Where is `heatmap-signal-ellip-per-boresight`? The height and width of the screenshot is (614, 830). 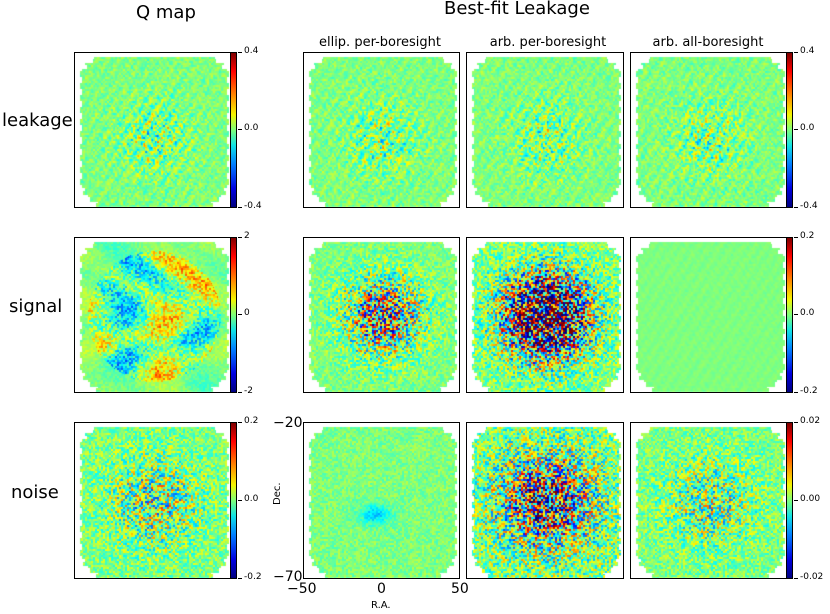
heatmap-signal-ellip-per-boresight is located at coordinates (381, 315).